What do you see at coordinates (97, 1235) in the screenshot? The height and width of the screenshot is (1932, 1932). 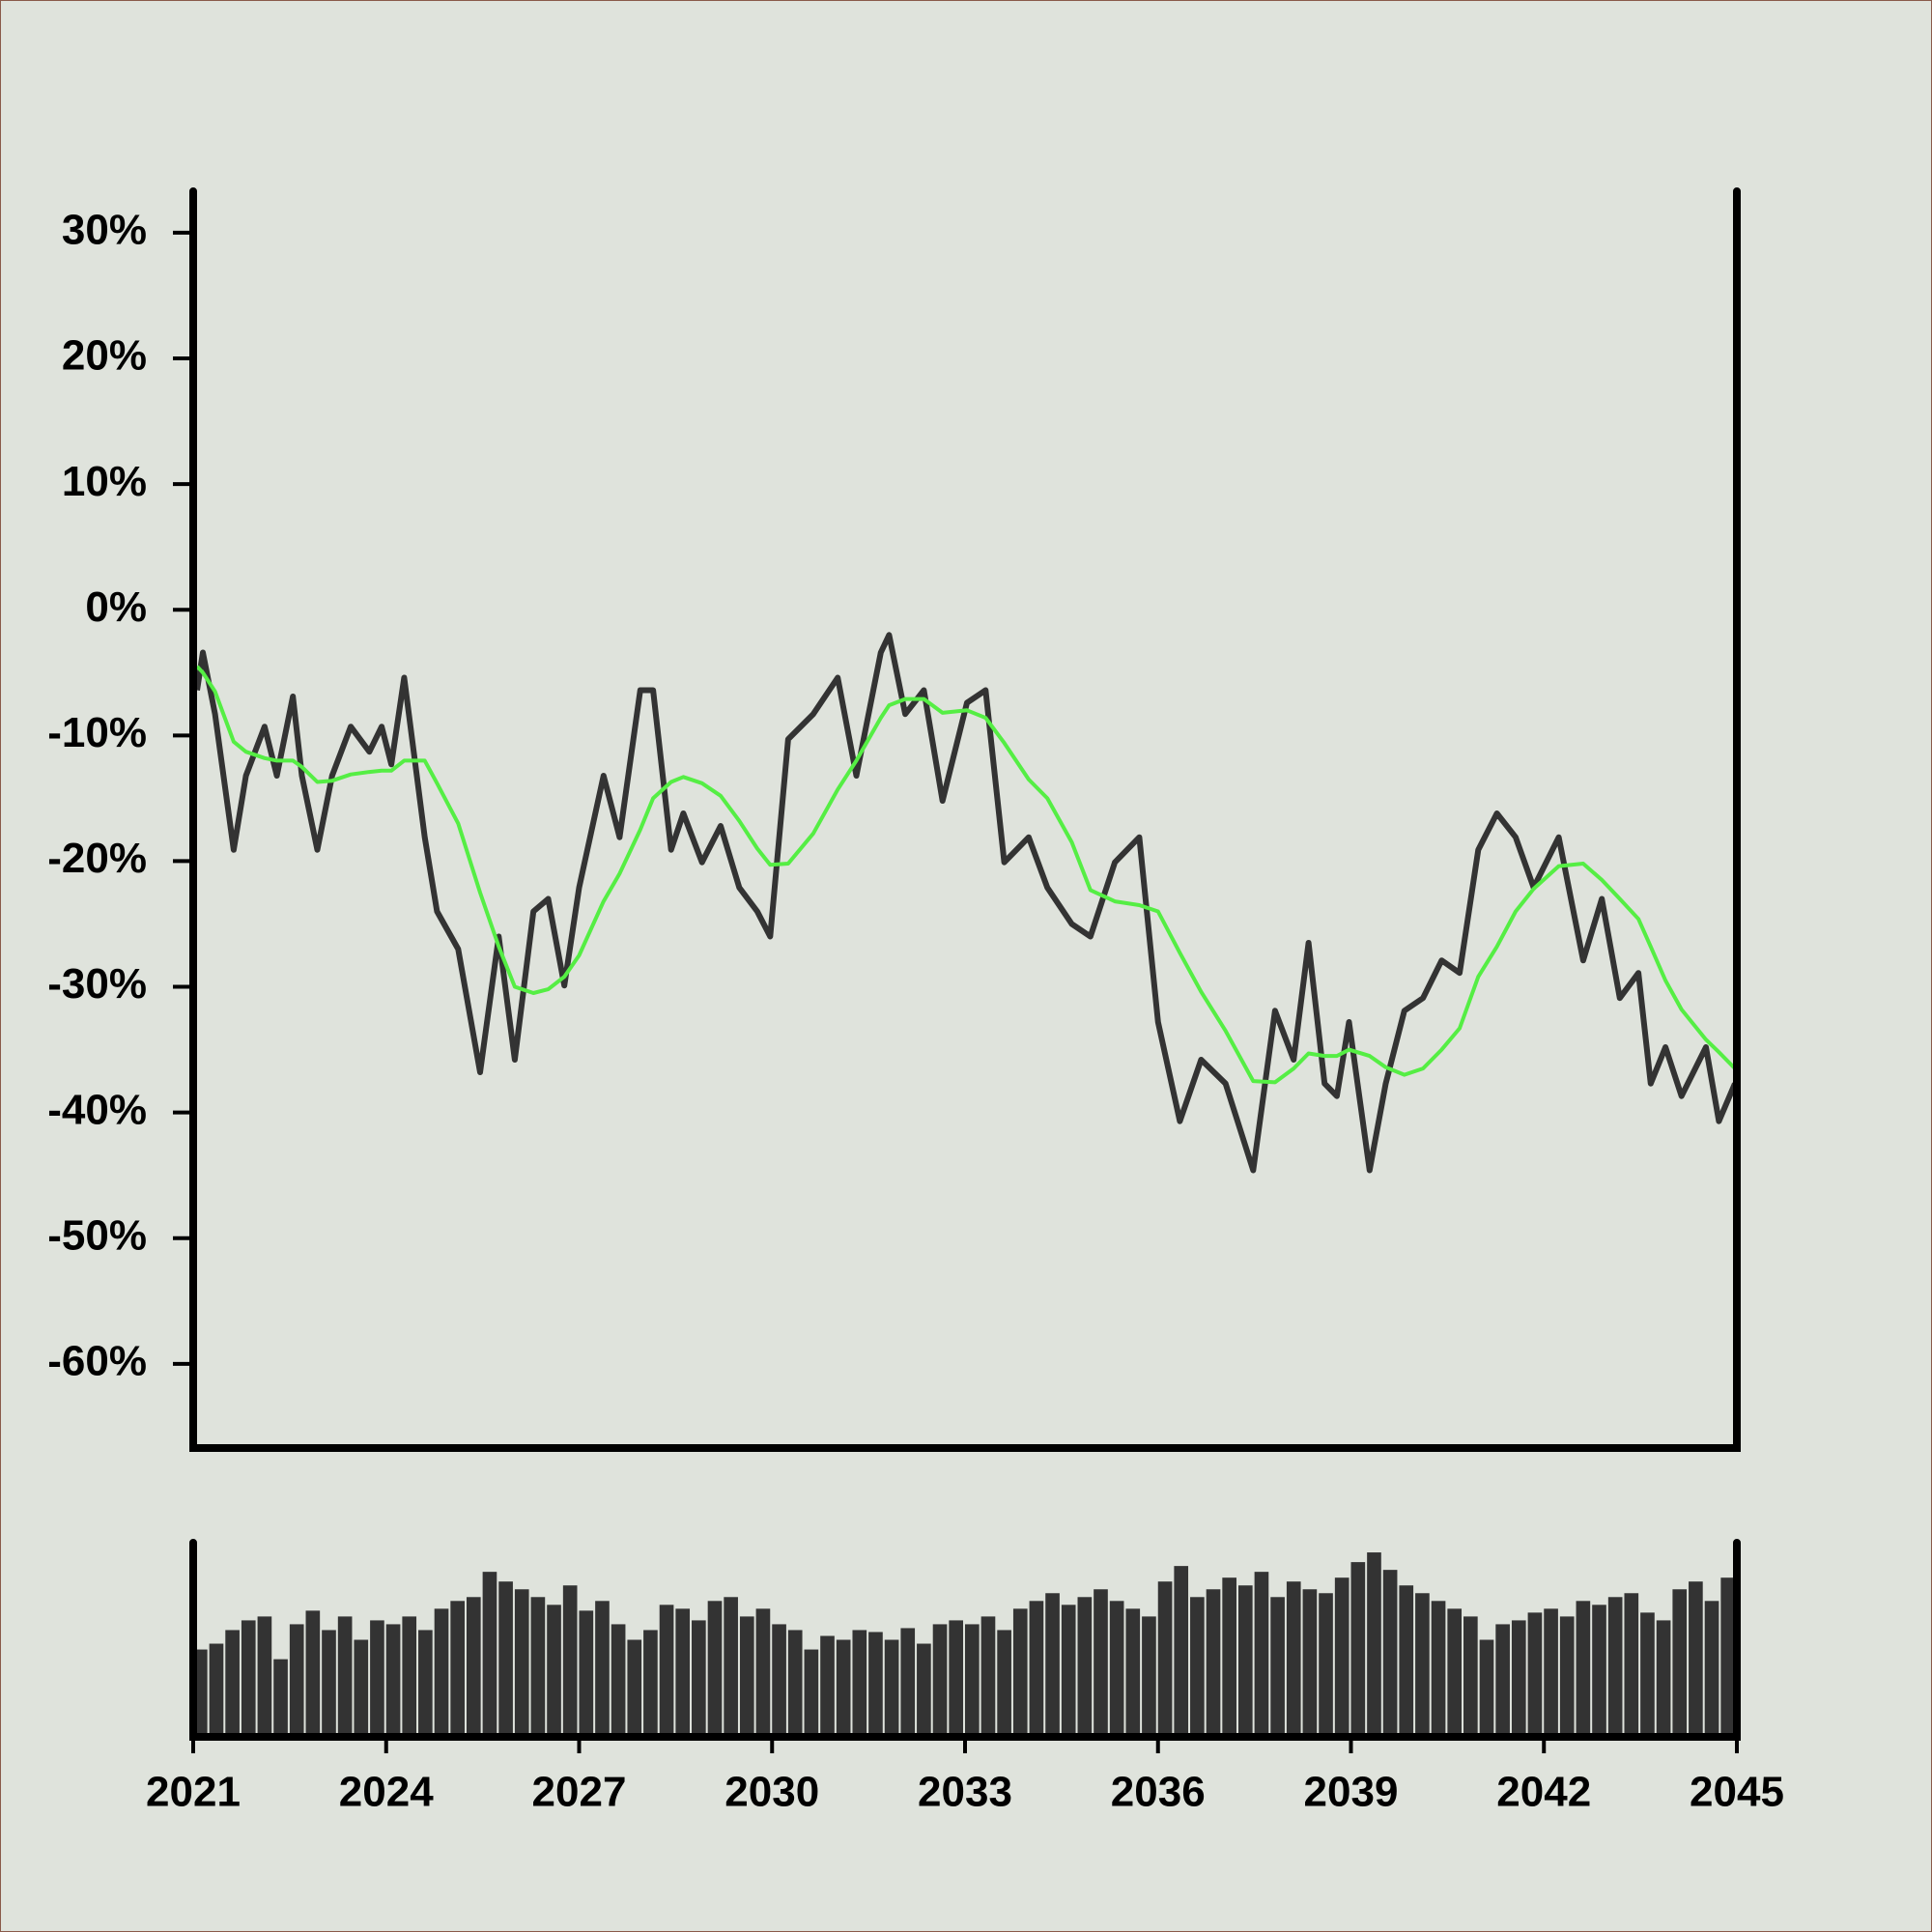 I see `y-tick-label: -50%` at bounding box center [97, 1235].